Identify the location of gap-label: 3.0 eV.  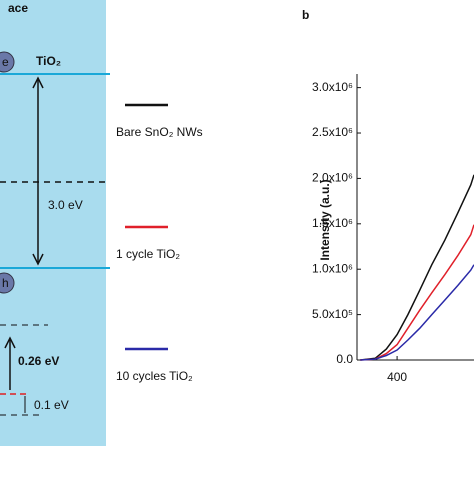
(65, 205).